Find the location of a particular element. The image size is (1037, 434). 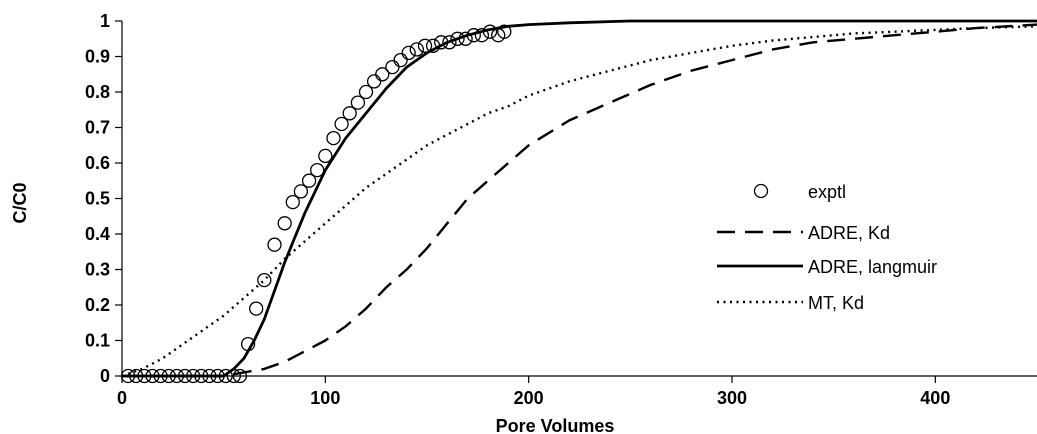

y-tick-label: 0.3 is located at coordinates (97, 270).